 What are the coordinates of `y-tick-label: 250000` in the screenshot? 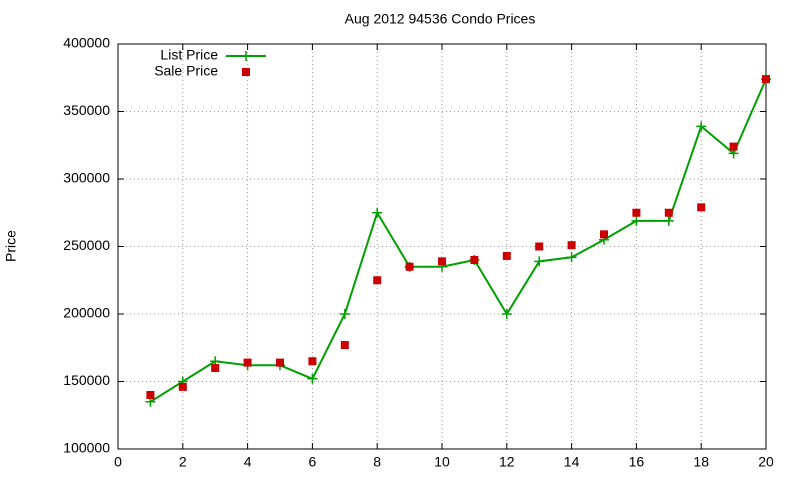 It's located at (86, 245).